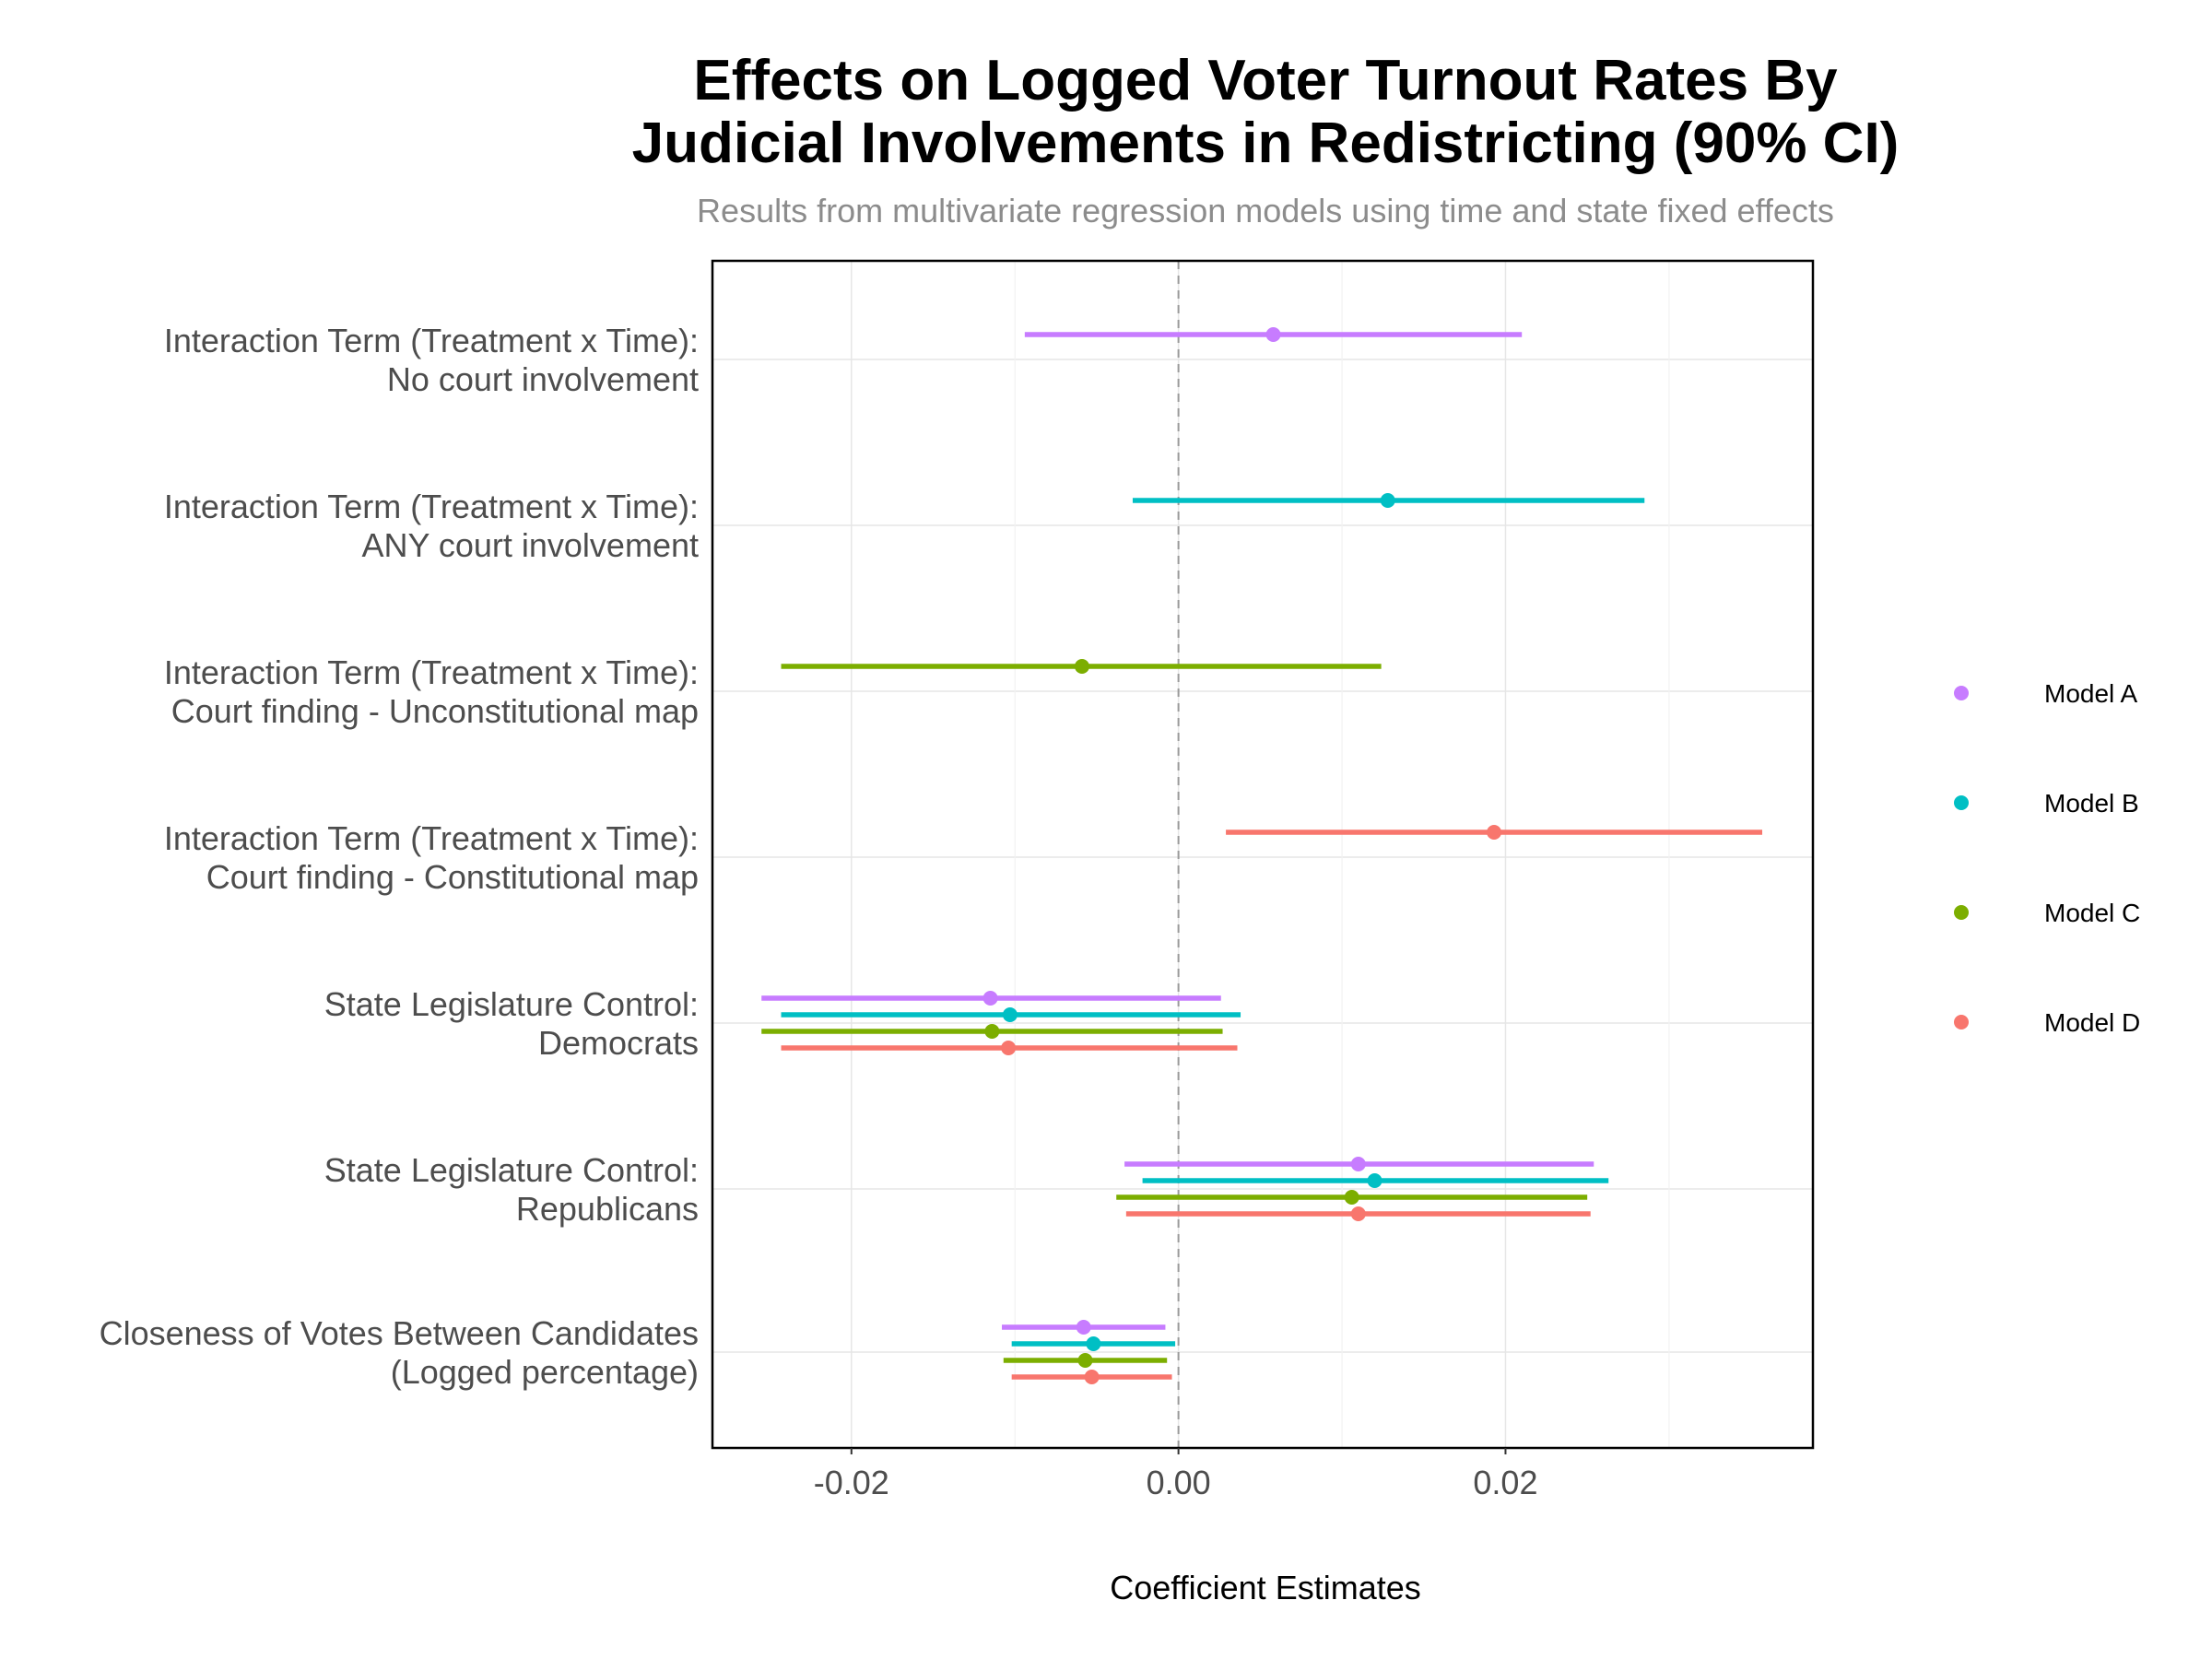 The width and height of the screenshot is (2212, 1659). What do you see at coordinates (1265, 80) in the screenshot?
I see `chart-title-line-1: Effects on Logged Voter Turnout Rates By` at bounding box center [1265, 80].